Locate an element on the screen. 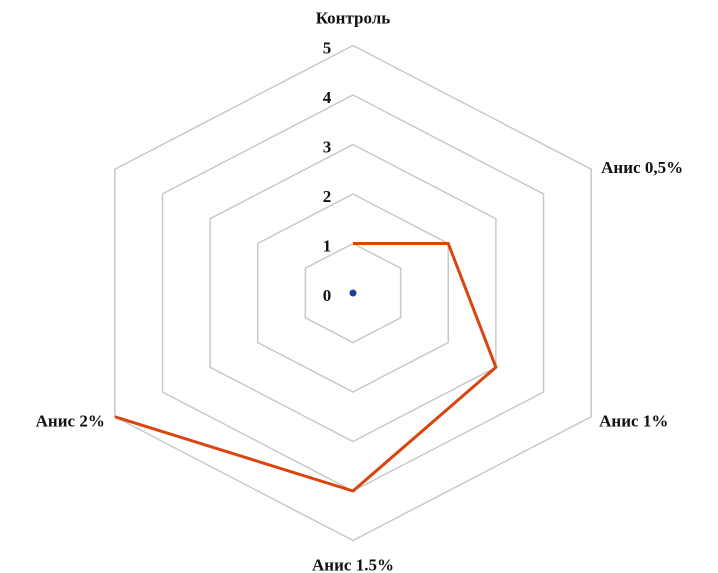 Image resolution: width=718 pixels, height=573 pixels. grid-ring is located at coordinates (353, 293).